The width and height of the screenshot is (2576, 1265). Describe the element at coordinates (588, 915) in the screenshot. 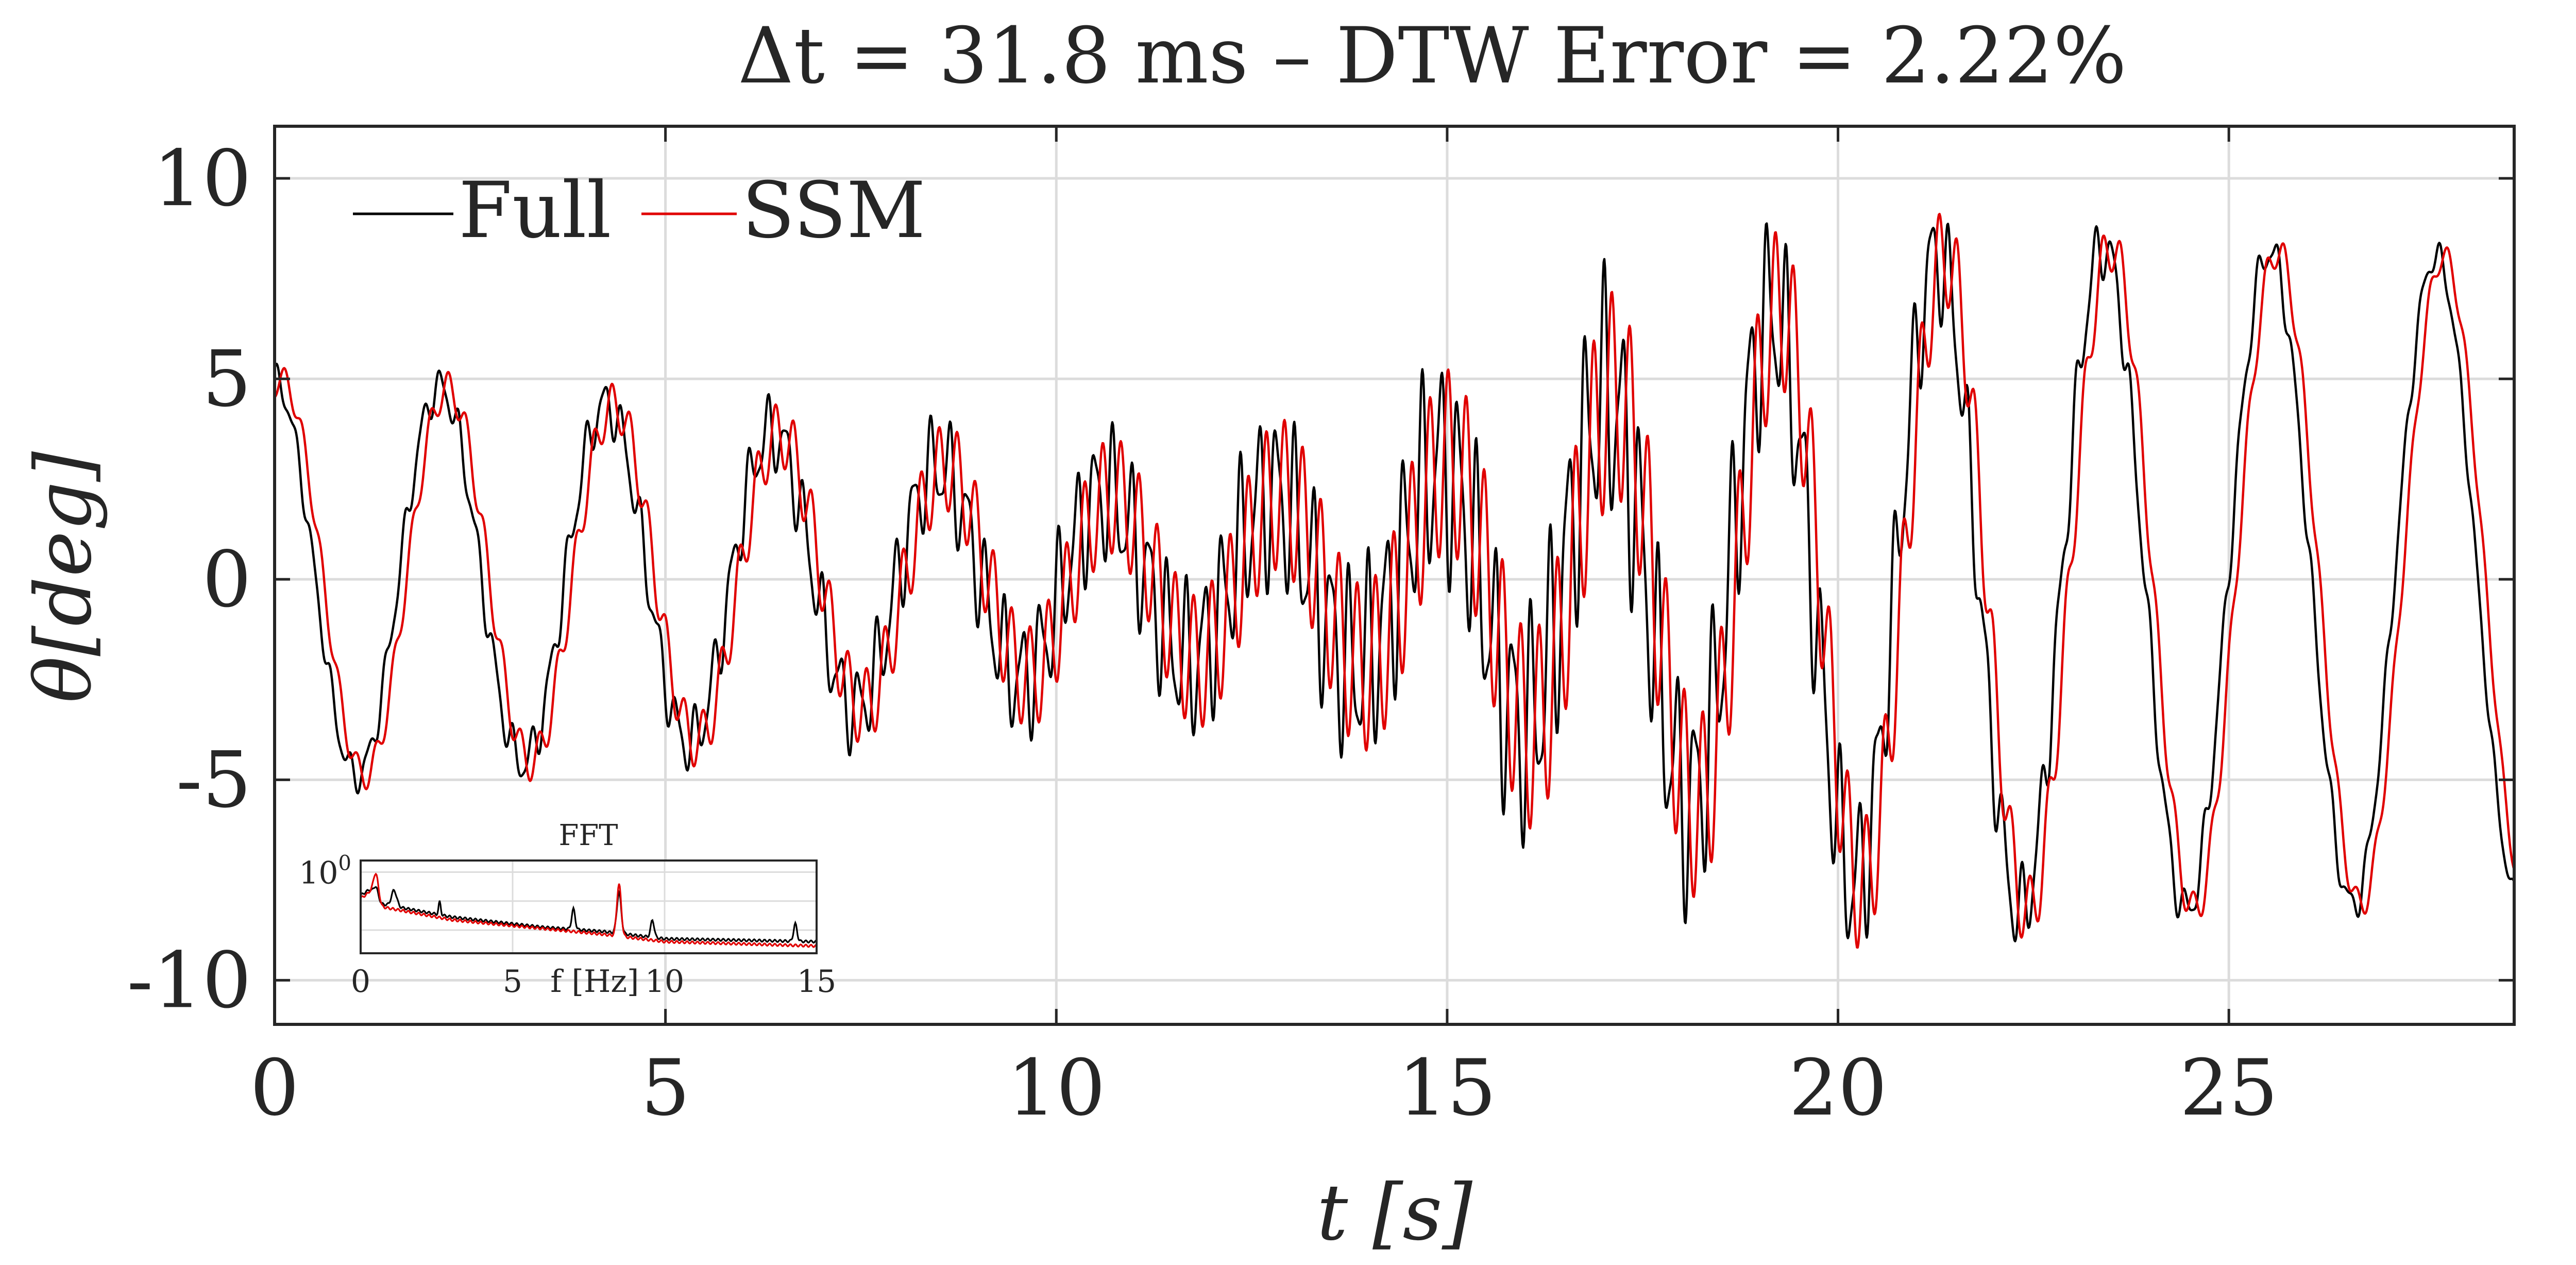

I see `fft-series-full` at that location.